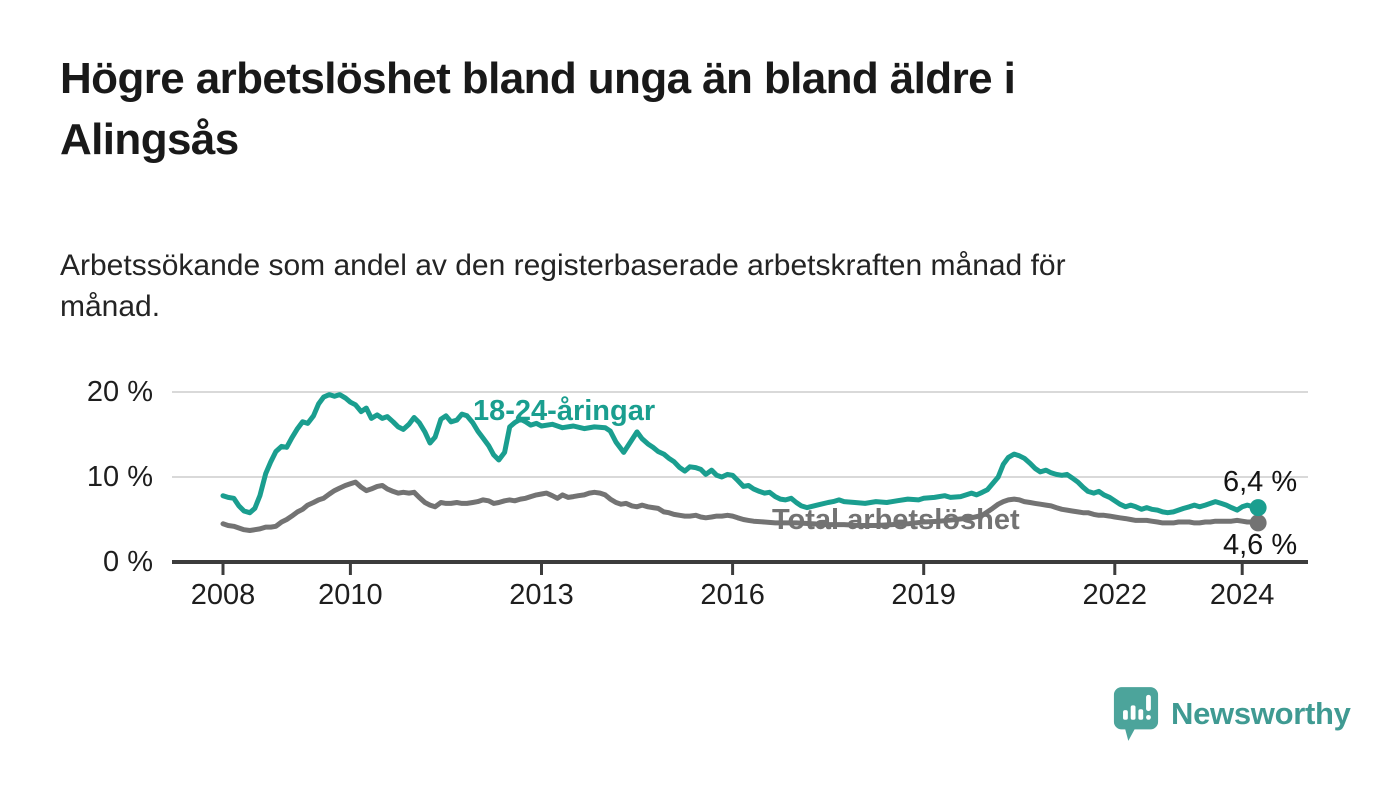 Image resolution: width=1400 pixels, height=794 pixels. What do you see at coordinates (119, 392) in the screenshot?
I see `y-axis-tick-label: 20 %` at bounding box center [119, 392].